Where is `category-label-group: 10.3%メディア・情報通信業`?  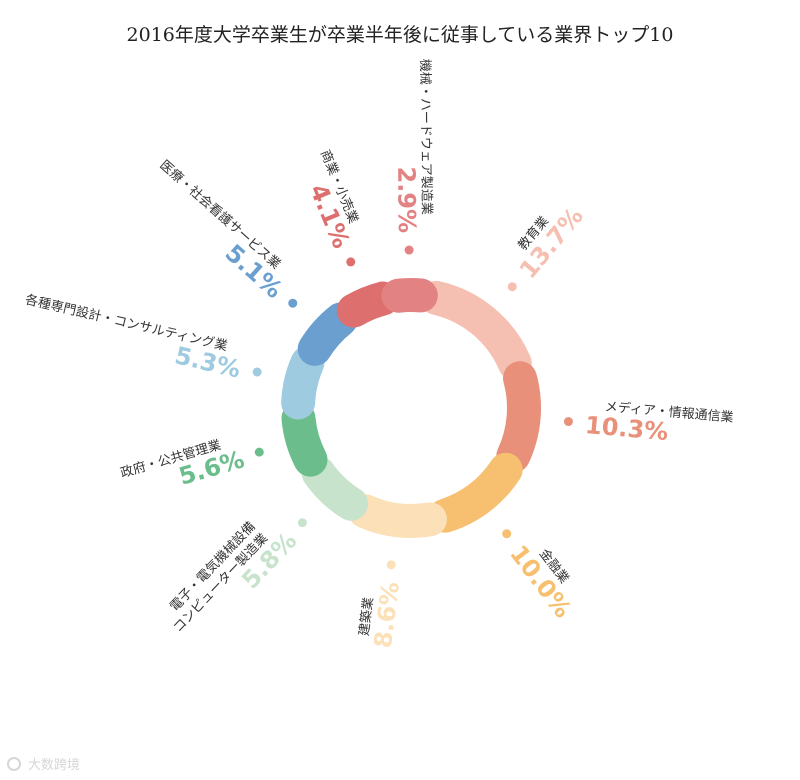
category-label-group: 10.3%メディア・情報通信業 is located at coordinates (659, 422).